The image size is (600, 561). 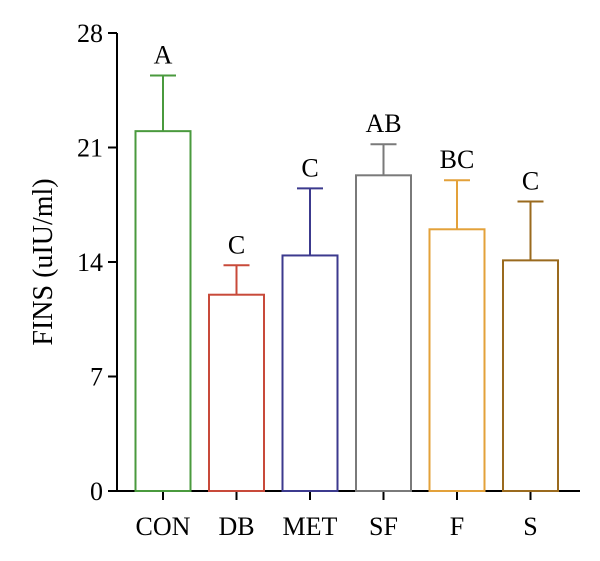 What do you see at coordinates (96, 491) in the screenshot?
I see `y-tick-label: 0` at bounding box center [96, 491].